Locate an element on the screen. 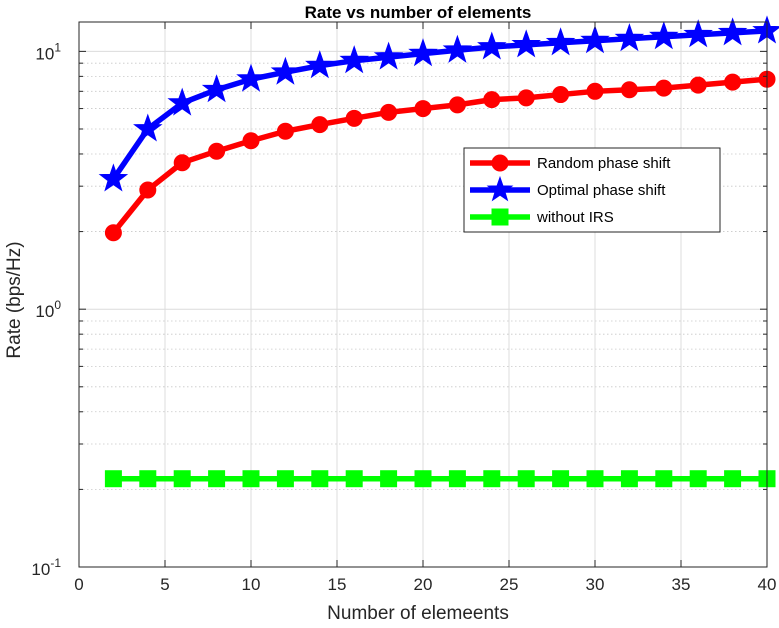 The width and height of the screenshot is (779, 628). y-tick-label: 10¹ is located at coordinates (48, 51).